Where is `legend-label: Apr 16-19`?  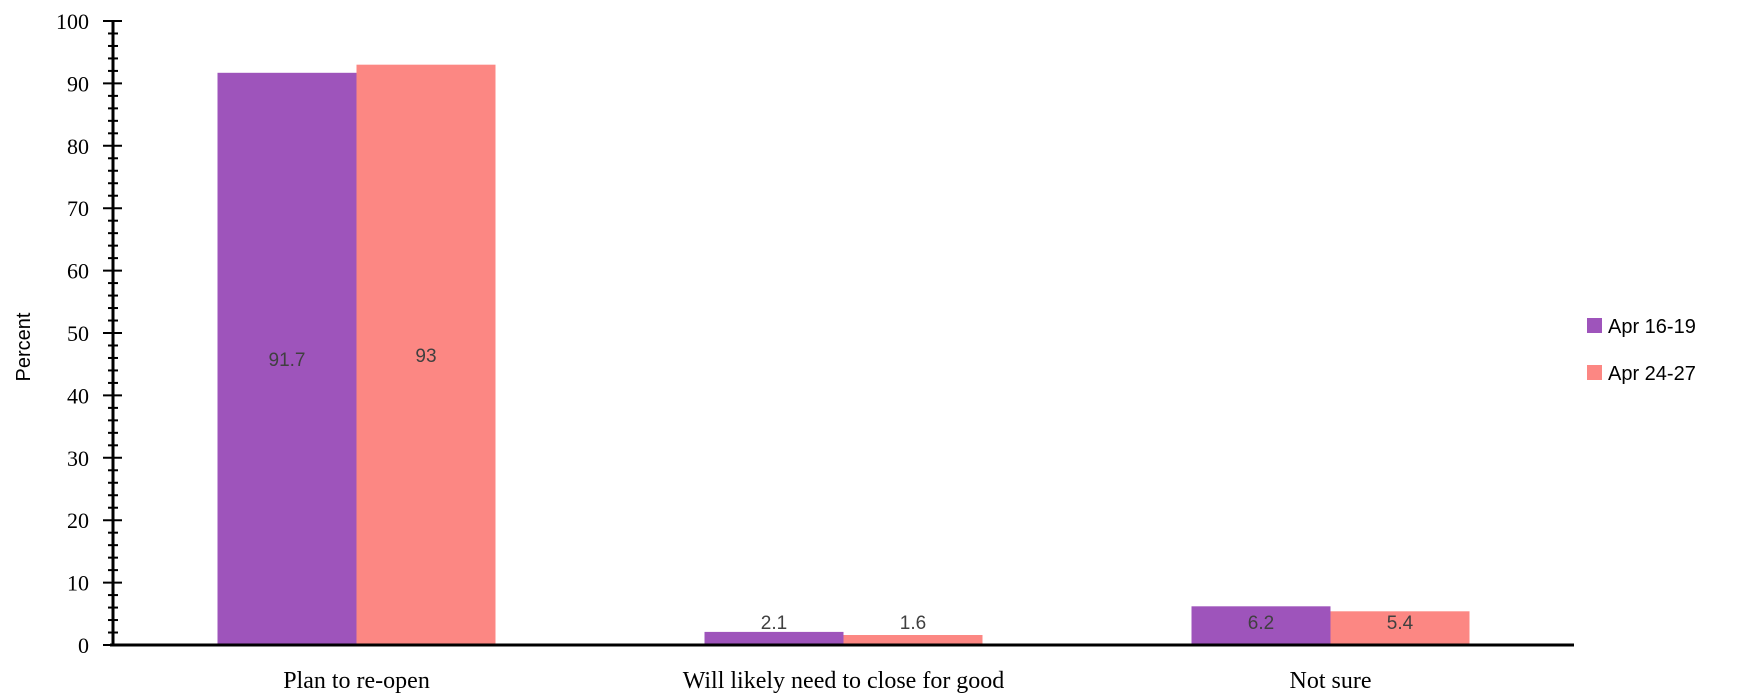 legend-label: Apr 16-19 is located at coordinates (1652, 327).